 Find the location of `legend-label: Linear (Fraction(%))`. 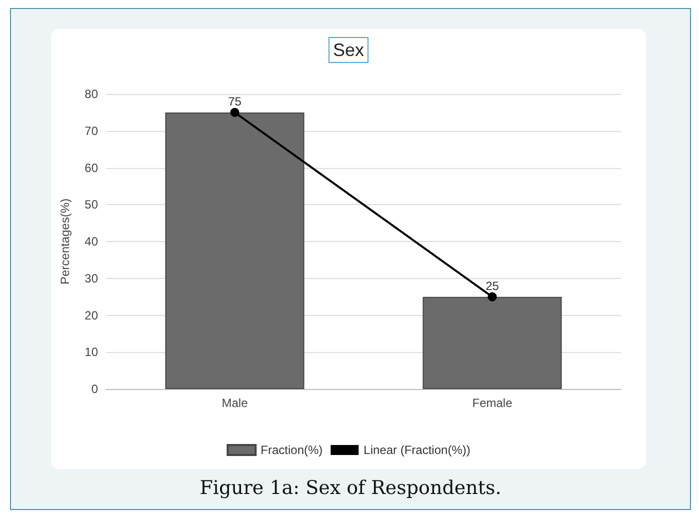

legend-label: Linear (Fraction(%)) is located at coordinates (417, 450).